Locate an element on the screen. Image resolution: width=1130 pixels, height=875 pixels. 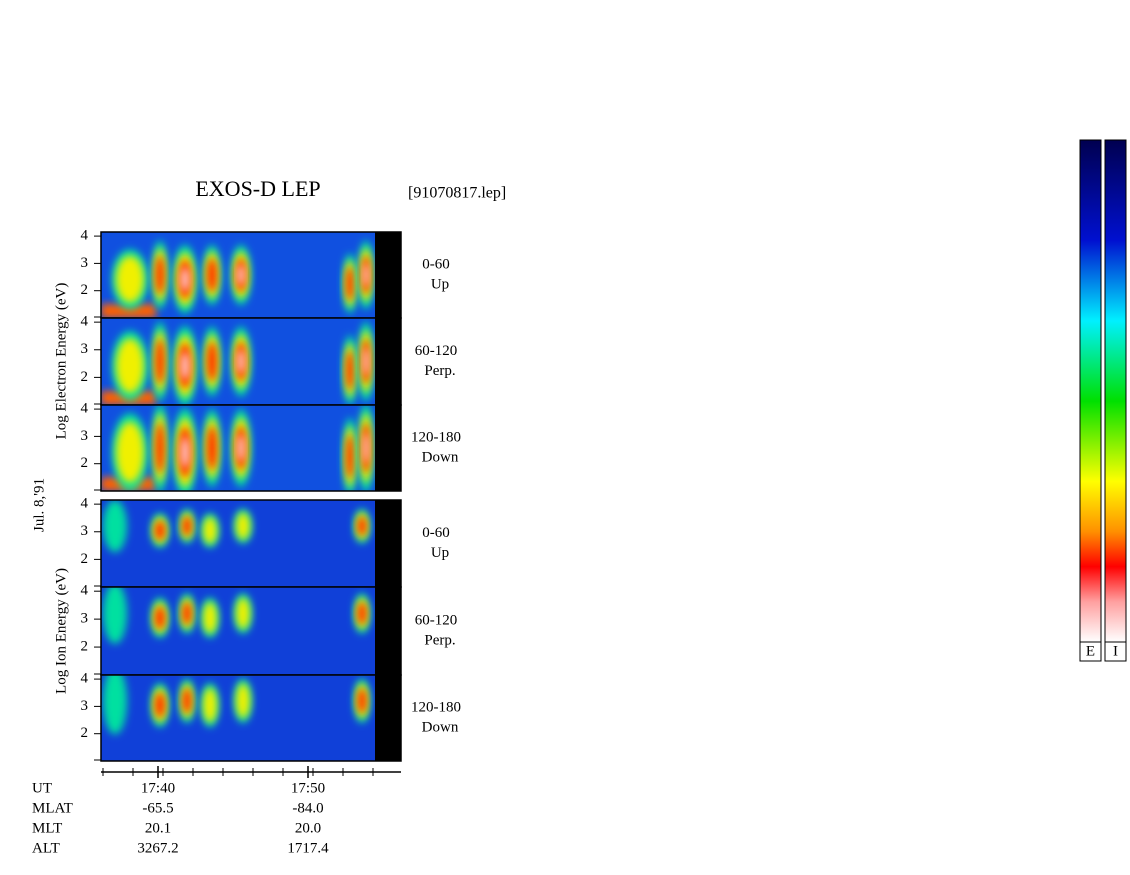
electron-axis-label: Log Electron Energy (eV) is located at coordinates (61, 361).